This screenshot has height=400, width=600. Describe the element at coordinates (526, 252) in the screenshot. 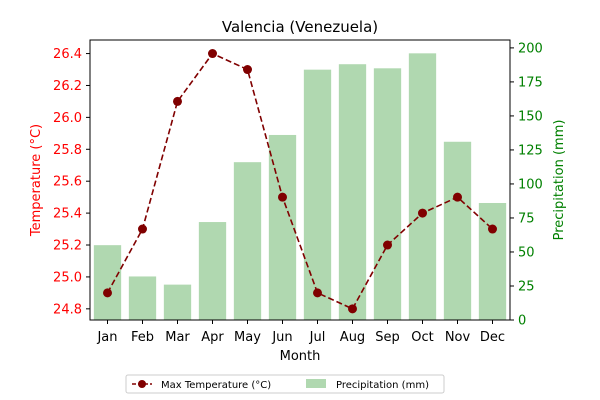

I see `right-tick-label-2: 50` at that location.